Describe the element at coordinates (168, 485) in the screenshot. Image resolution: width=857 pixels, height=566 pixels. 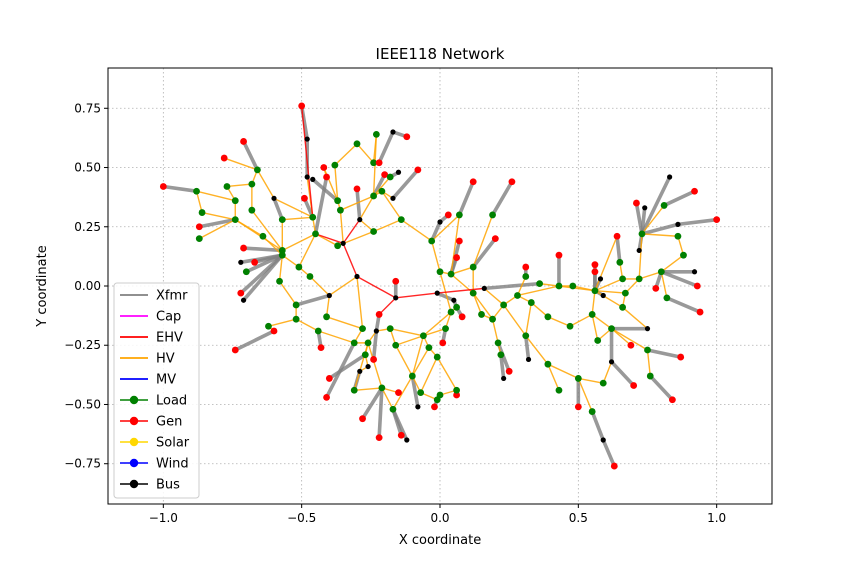
I see `legend-label: Bus` at that location.